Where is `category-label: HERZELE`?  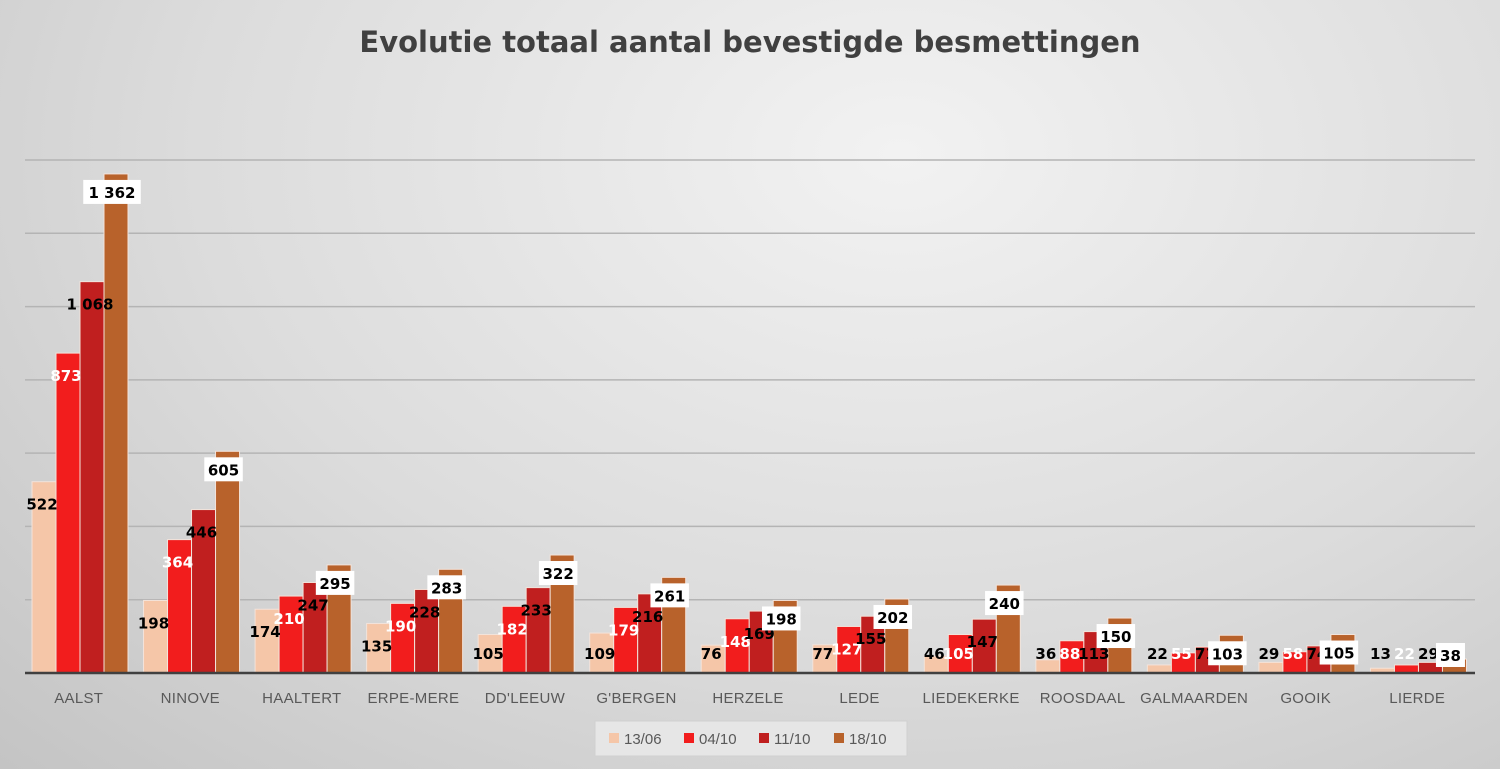 category-label: HERZELE is located at coordinates (747, 698).